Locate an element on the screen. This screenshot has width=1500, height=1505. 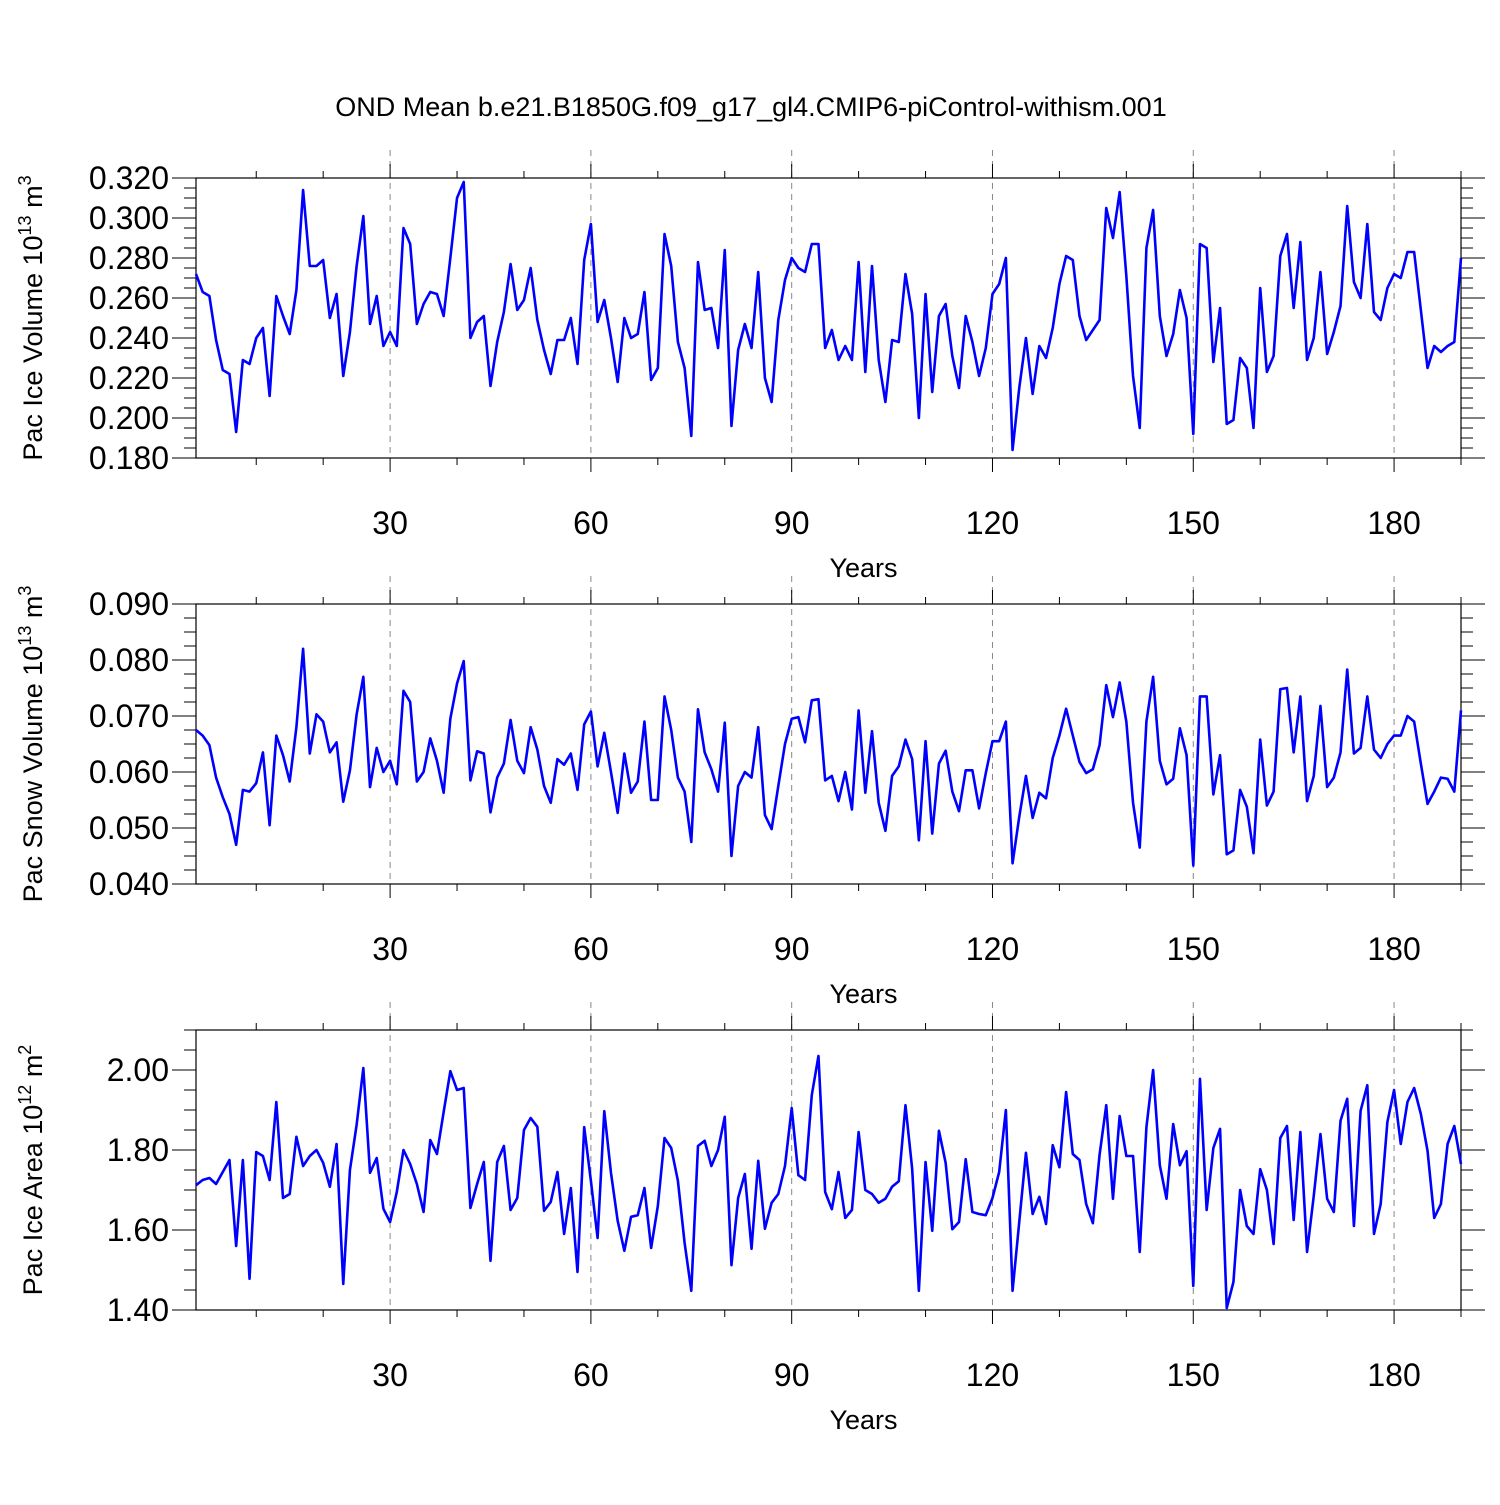
snow-volume-y-axis-label-superscript: 13 is located at coordinates (25, 636).